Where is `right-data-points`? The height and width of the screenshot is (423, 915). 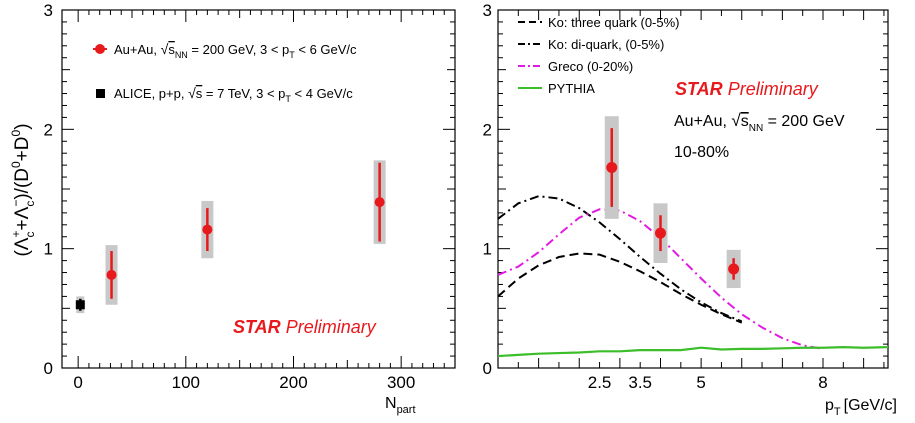 right-data-points is located at coordinates (672, 202).